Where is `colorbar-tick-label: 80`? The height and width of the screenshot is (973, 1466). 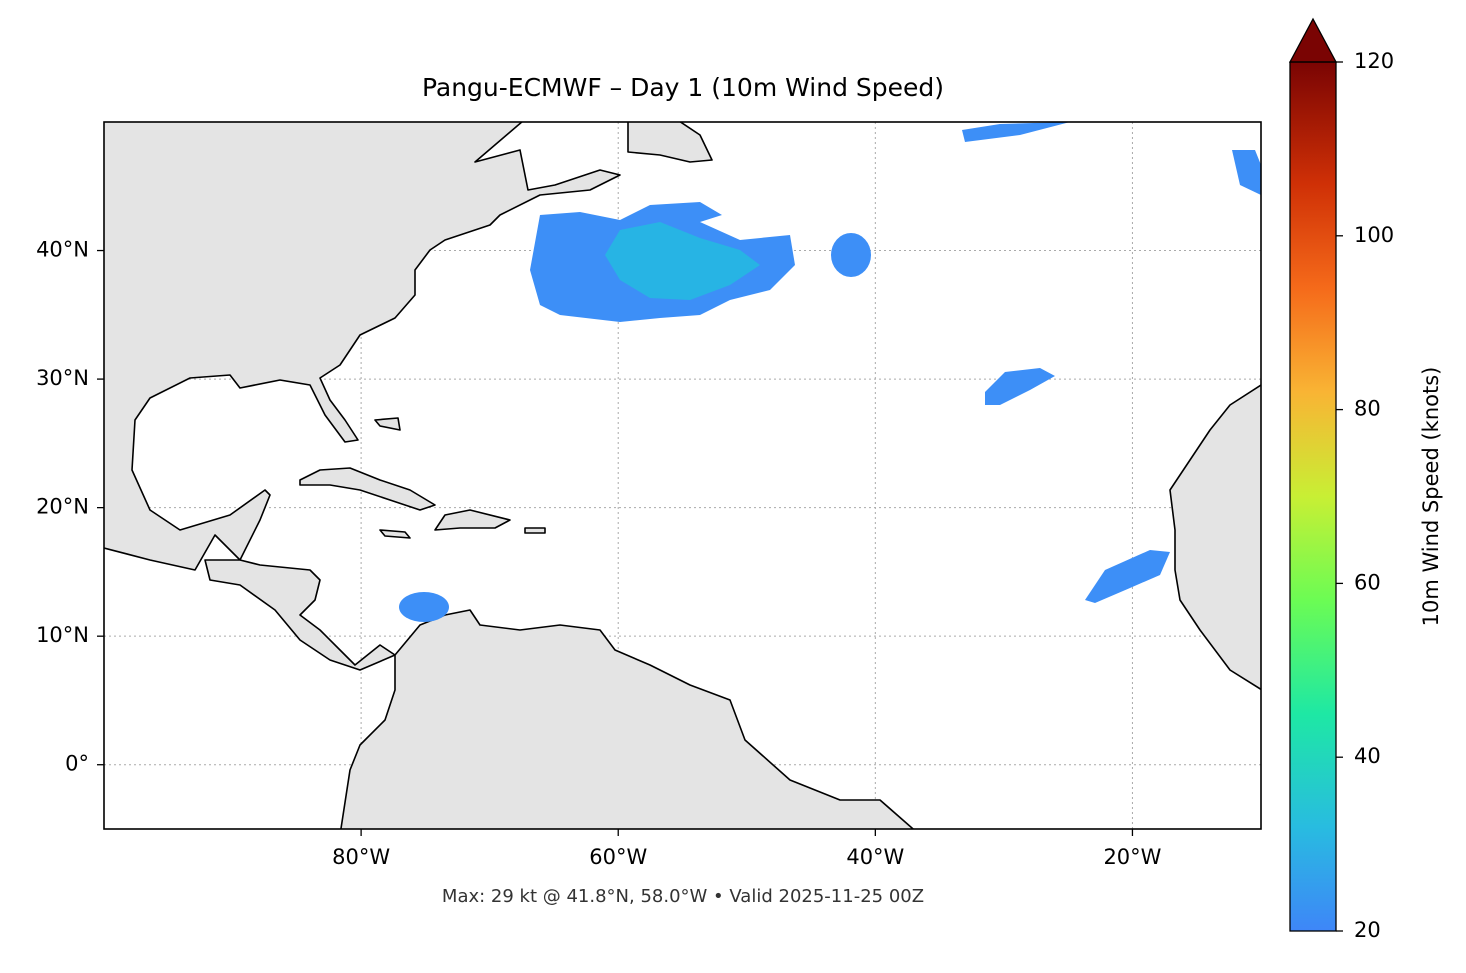 colorbar-tick-label: 80 is located at coordinates (1367, 409).